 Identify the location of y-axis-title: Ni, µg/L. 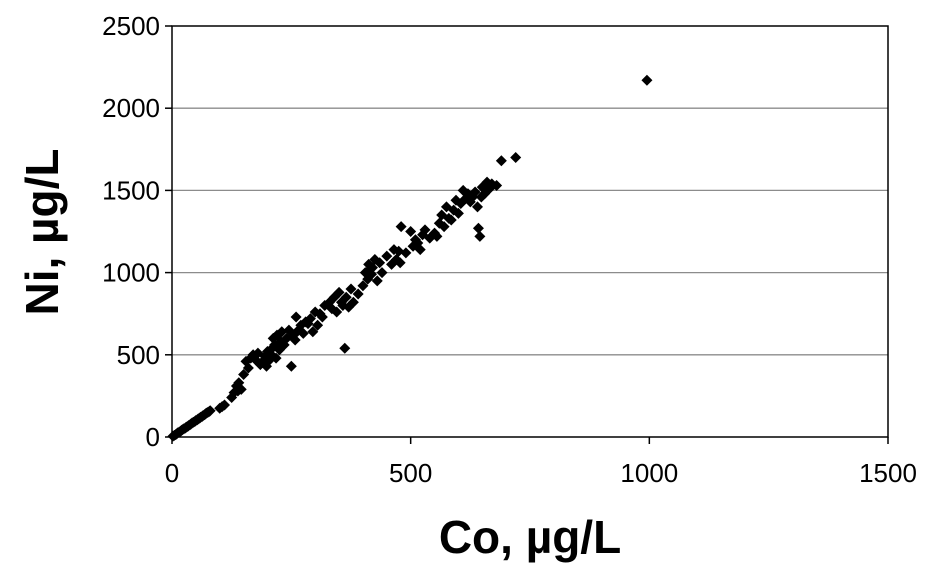
(42, 231).